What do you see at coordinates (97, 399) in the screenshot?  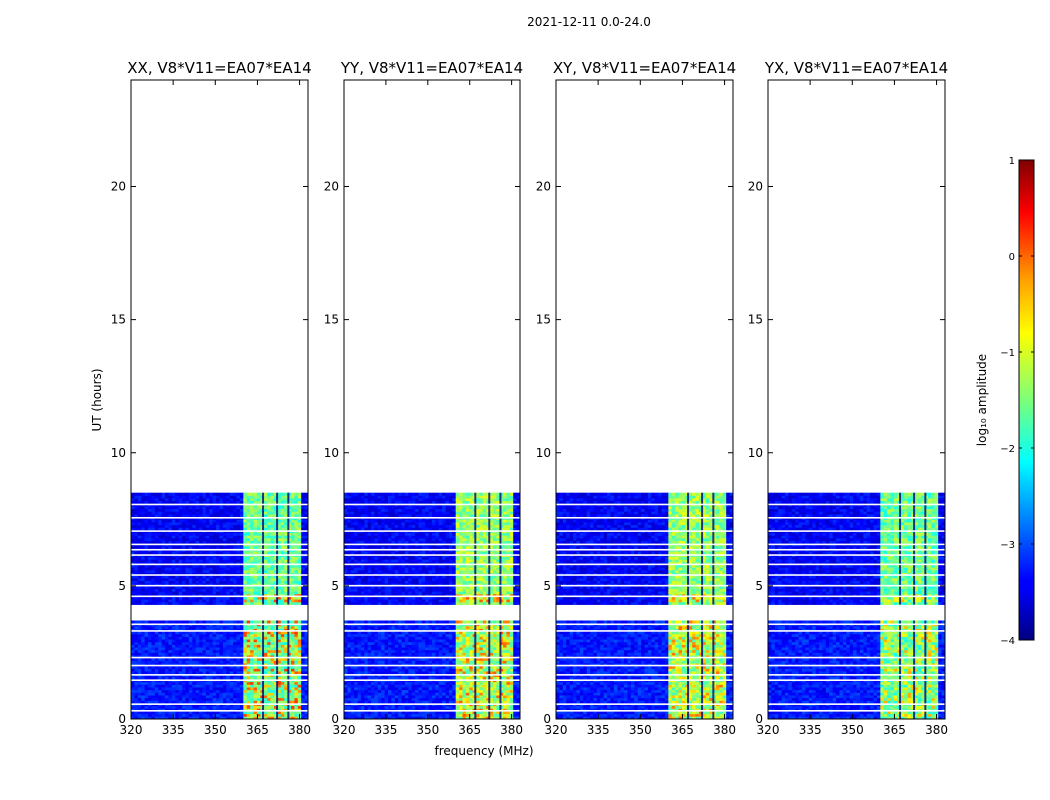 I see `y-axis-label: UT (hours)` at bounding box center [97, 399].